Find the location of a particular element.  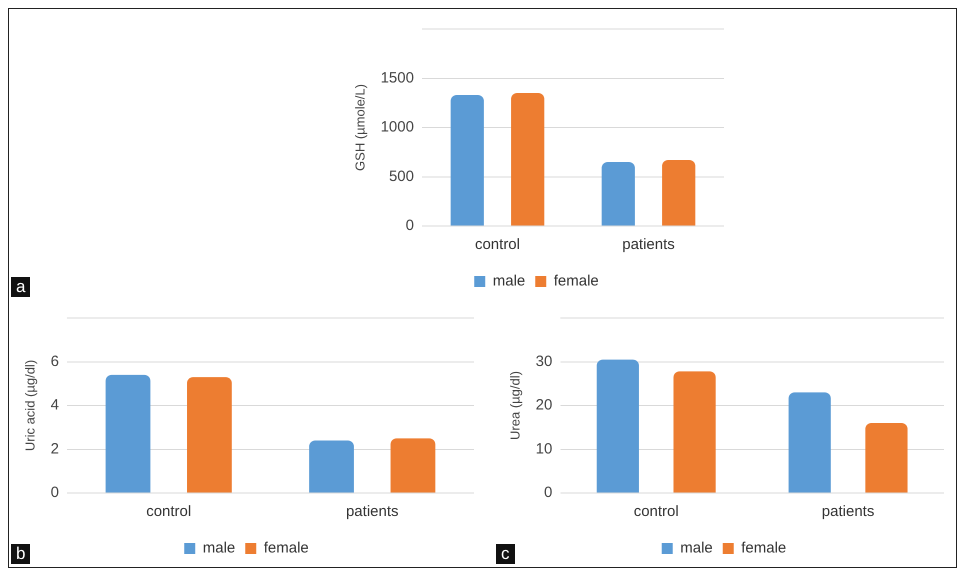

y-tick-label: 10 is located at coordinates (544, 449).